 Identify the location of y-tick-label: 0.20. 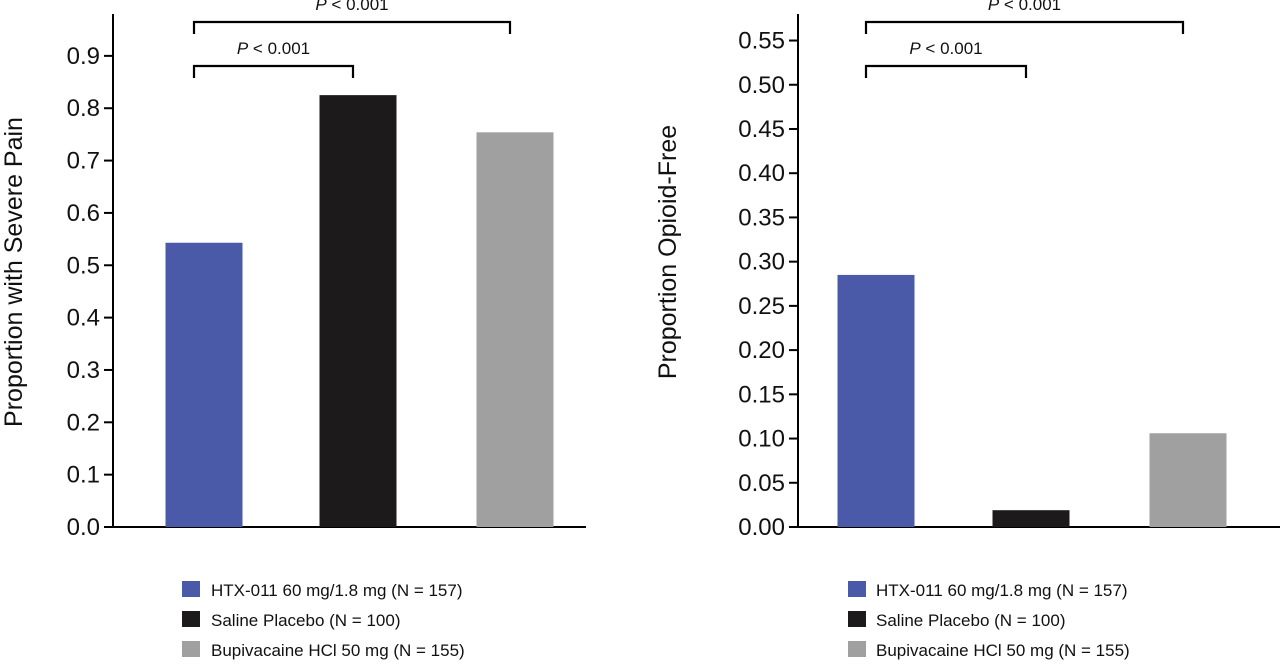
(761, 350).